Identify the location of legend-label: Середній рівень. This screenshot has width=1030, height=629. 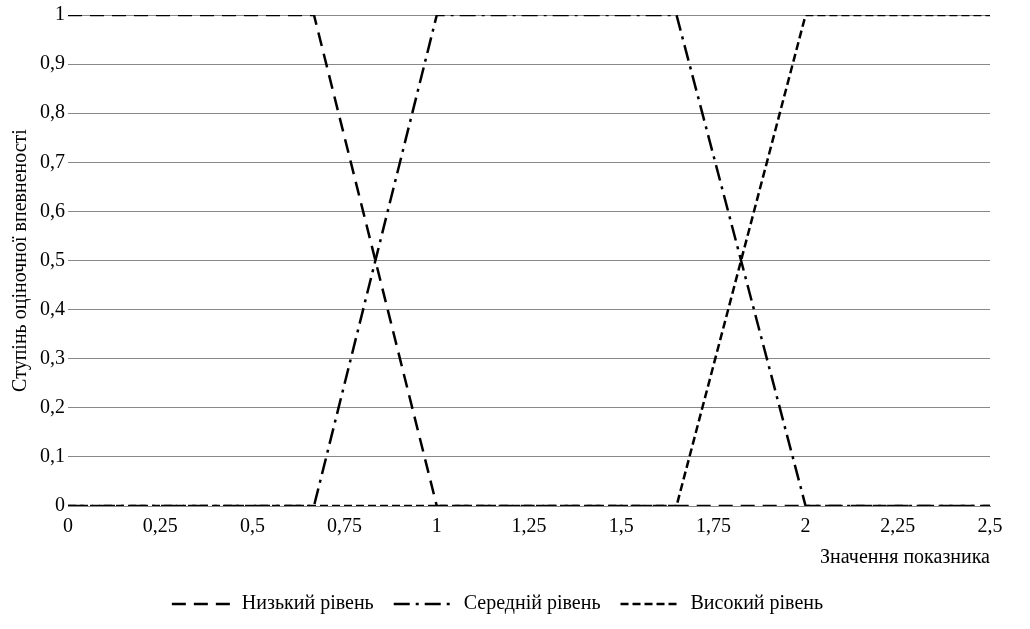
(532, 603).